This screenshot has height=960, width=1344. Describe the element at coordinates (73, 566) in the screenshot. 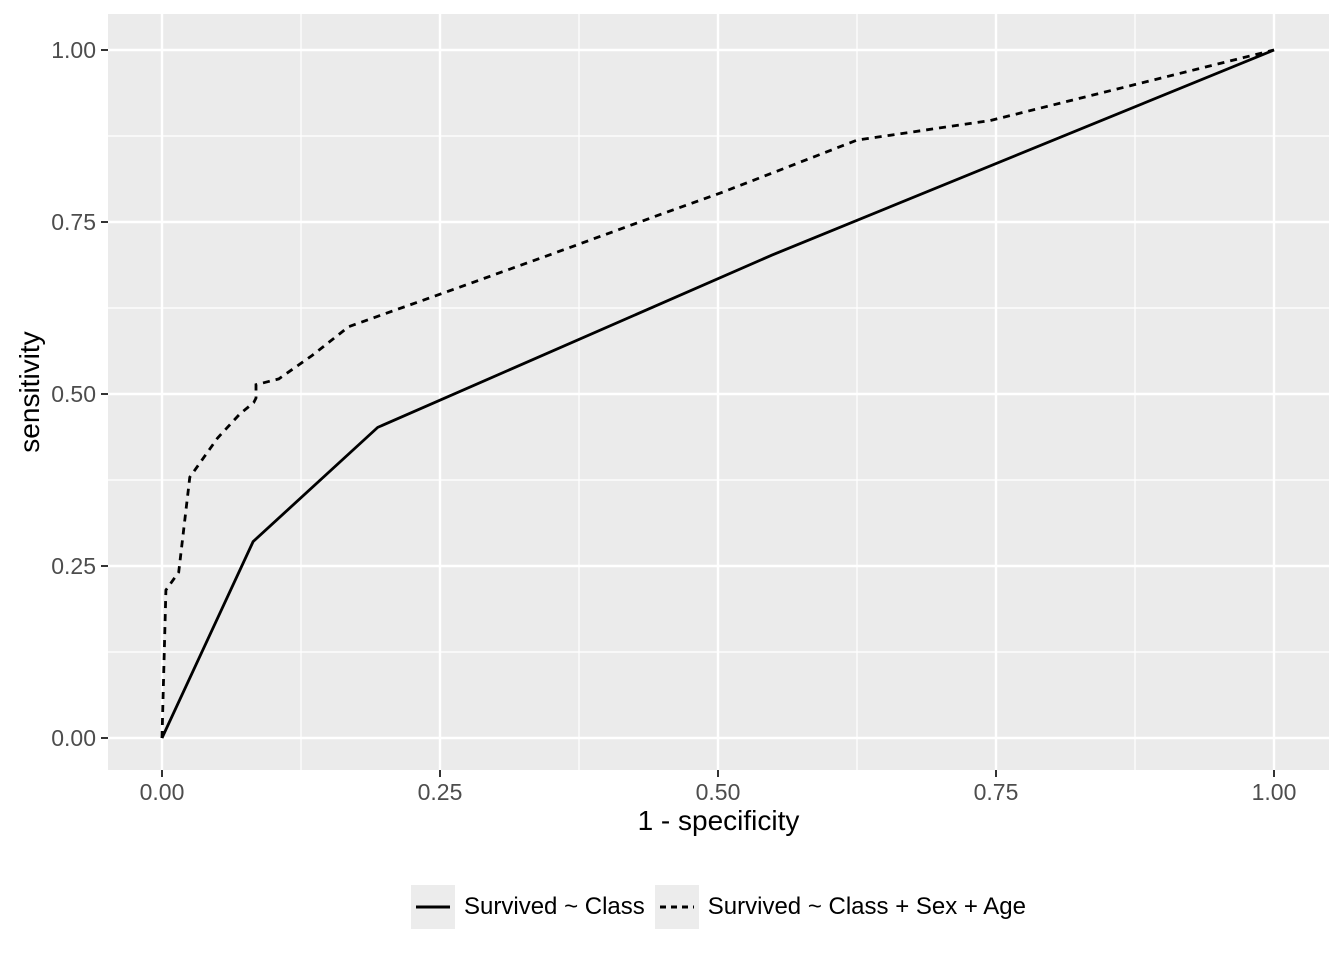

I see `y-tick-label: 0.25` at that location.